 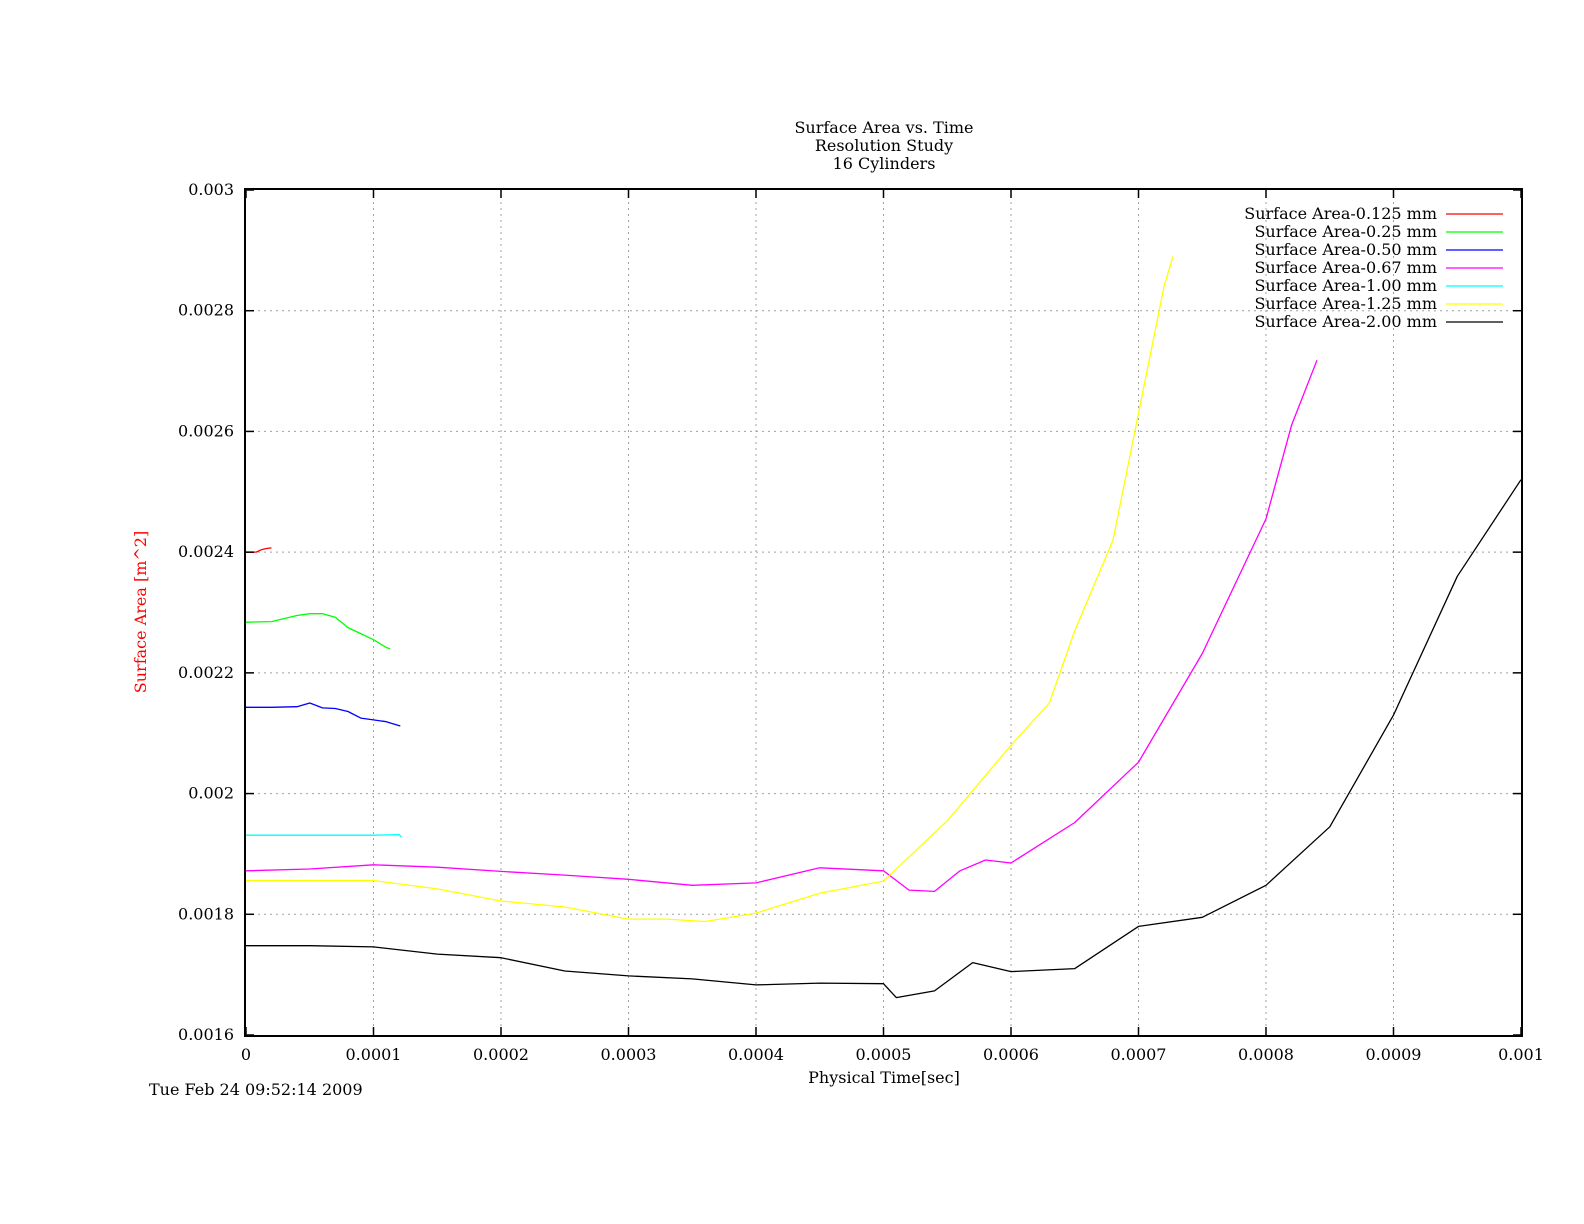 I want to click on y-tick-label: 0.0016, so click(x=206, y=1034).